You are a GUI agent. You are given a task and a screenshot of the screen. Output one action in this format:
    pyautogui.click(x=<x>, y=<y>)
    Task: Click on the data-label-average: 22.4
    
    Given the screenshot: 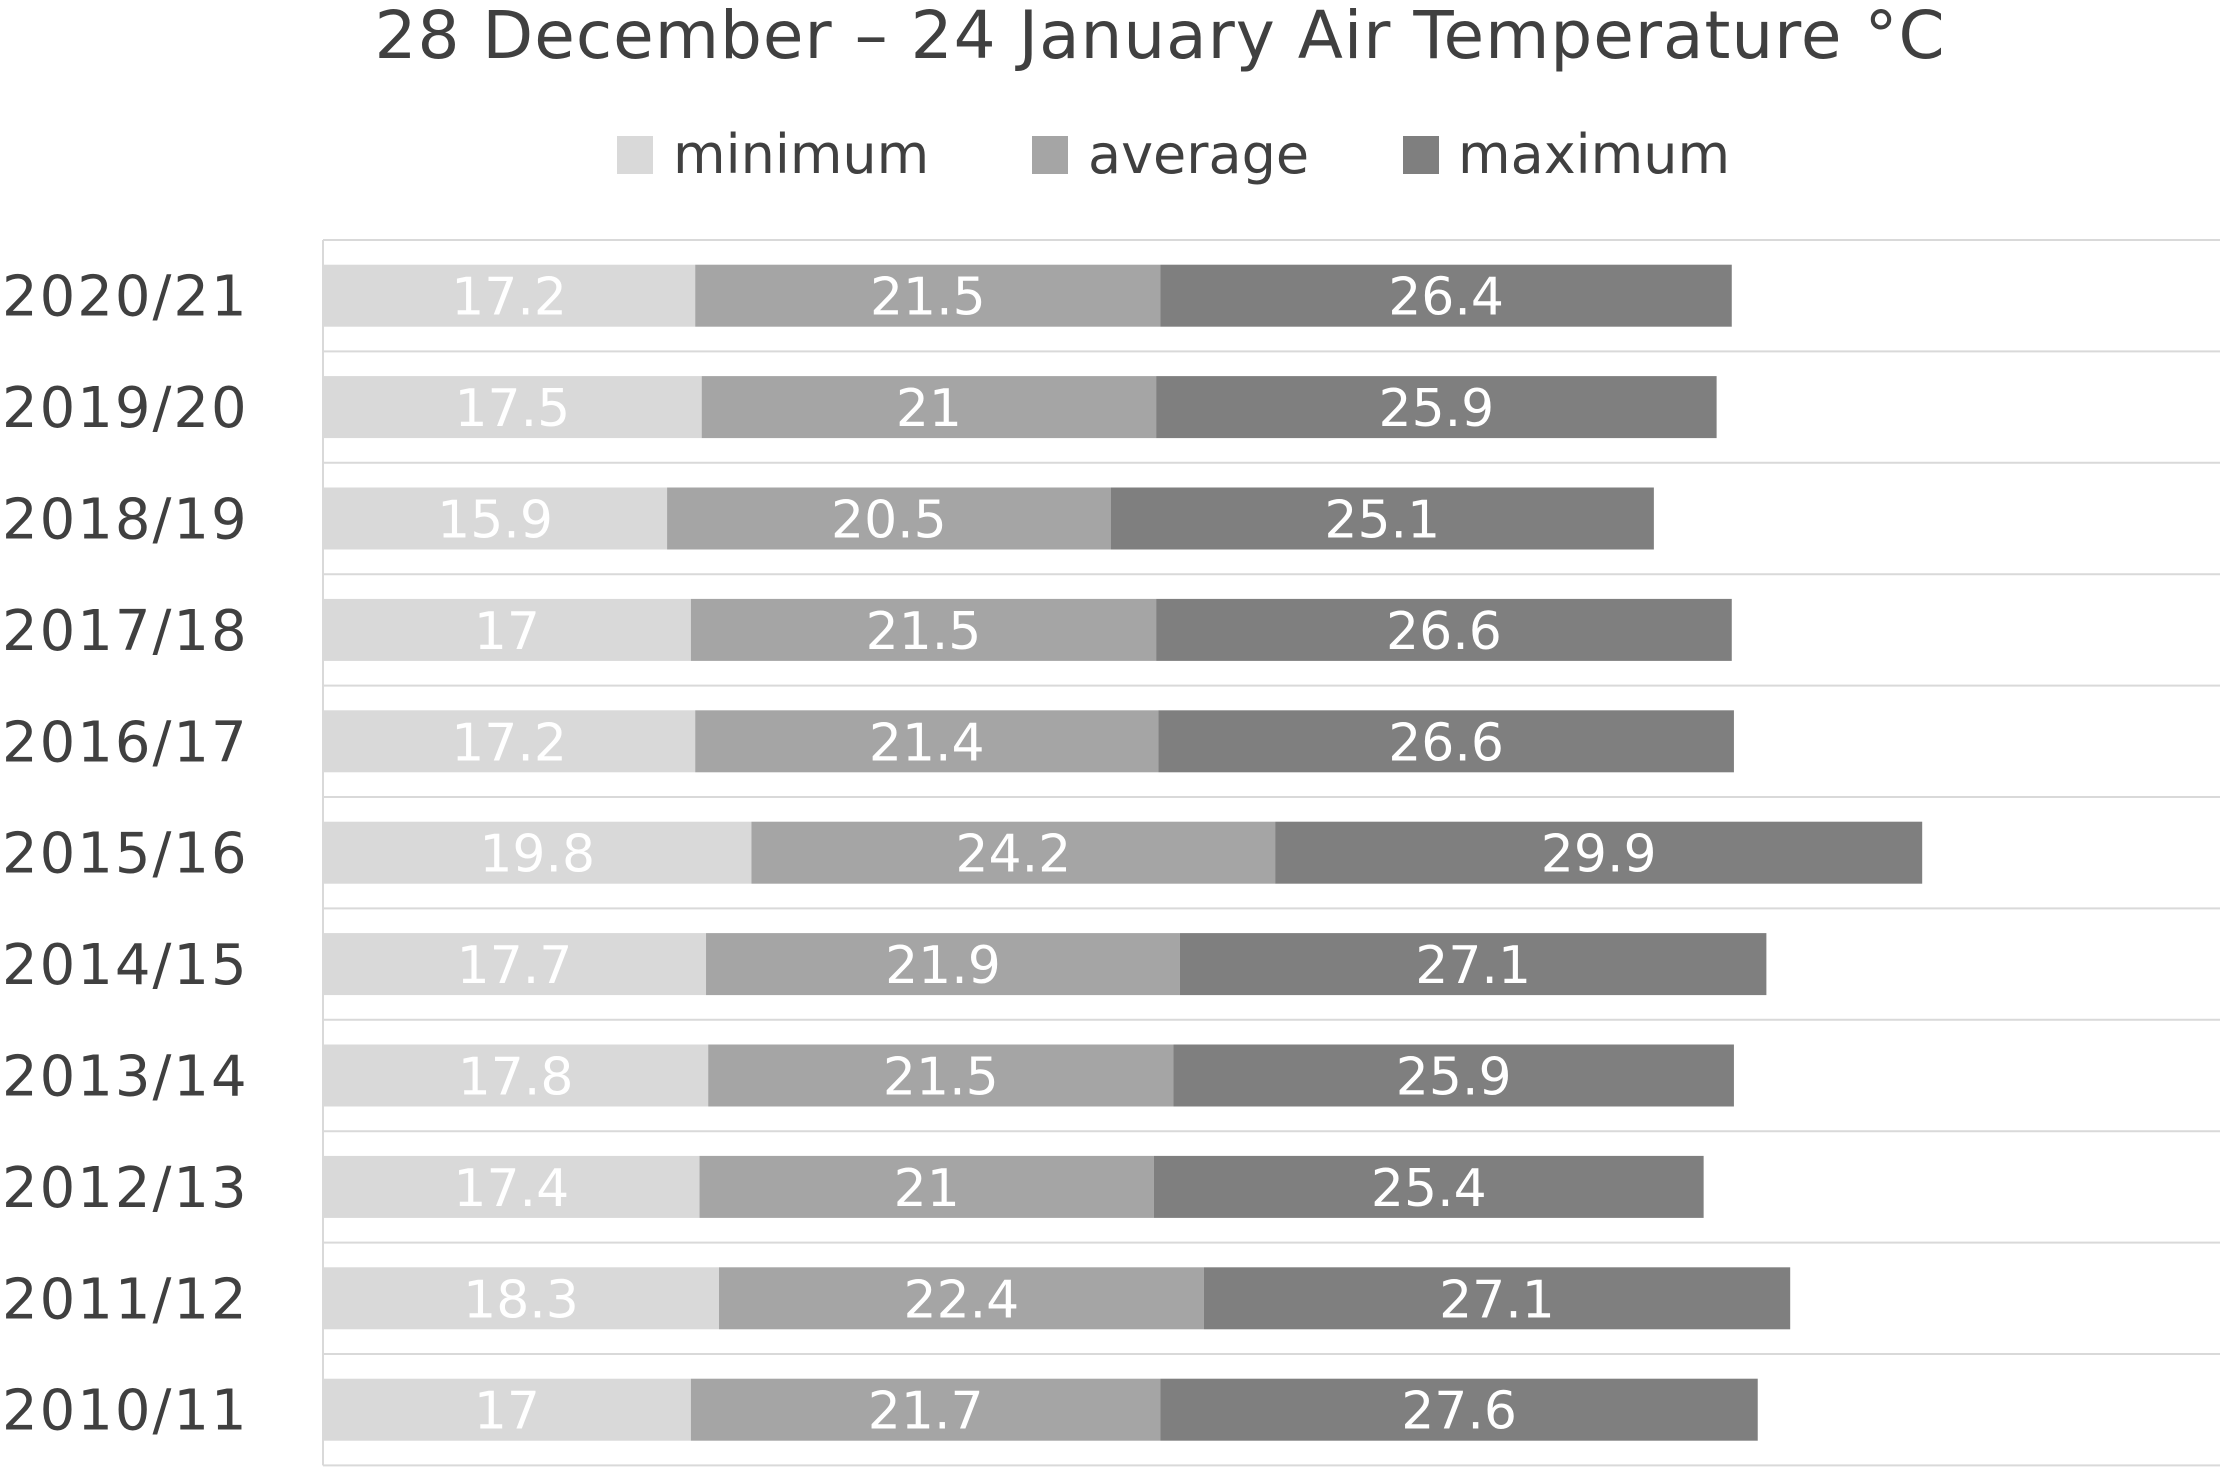 What is the action you would take?
    pyautogui.click(x=961, y=1300)
    